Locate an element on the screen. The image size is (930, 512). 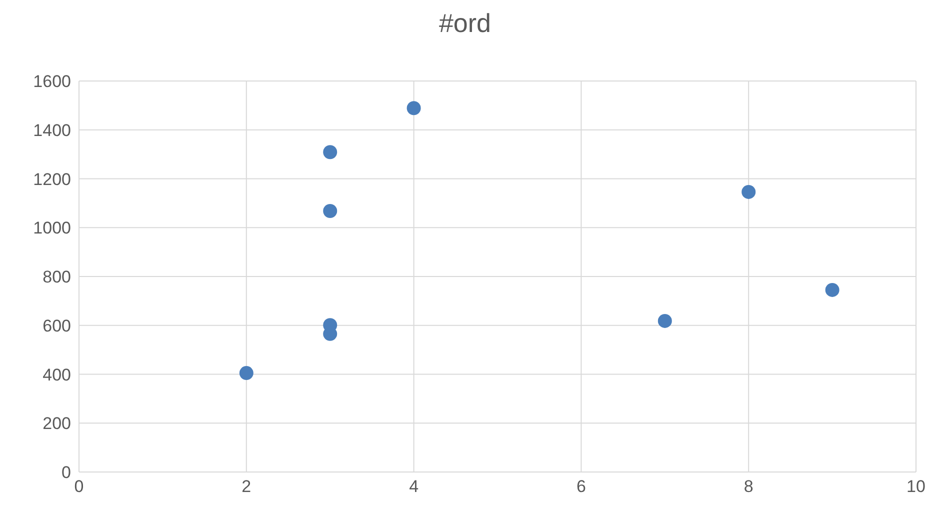
y-tick-label: 0 is located at coordinates (66, 472).